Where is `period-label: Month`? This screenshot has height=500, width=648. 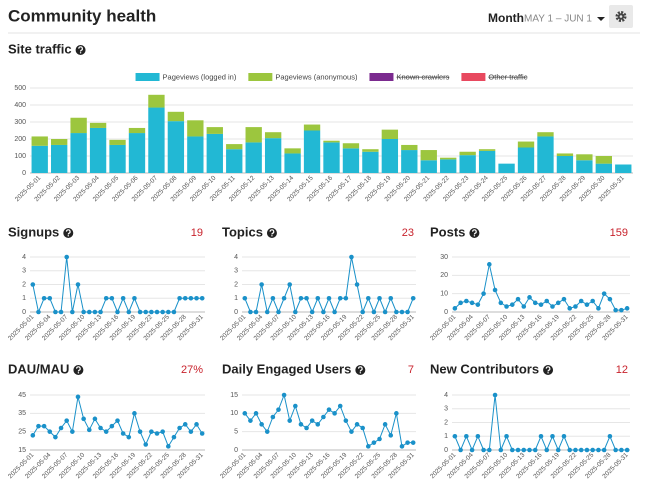 period-label: Month is located at coordinates (506, 18).